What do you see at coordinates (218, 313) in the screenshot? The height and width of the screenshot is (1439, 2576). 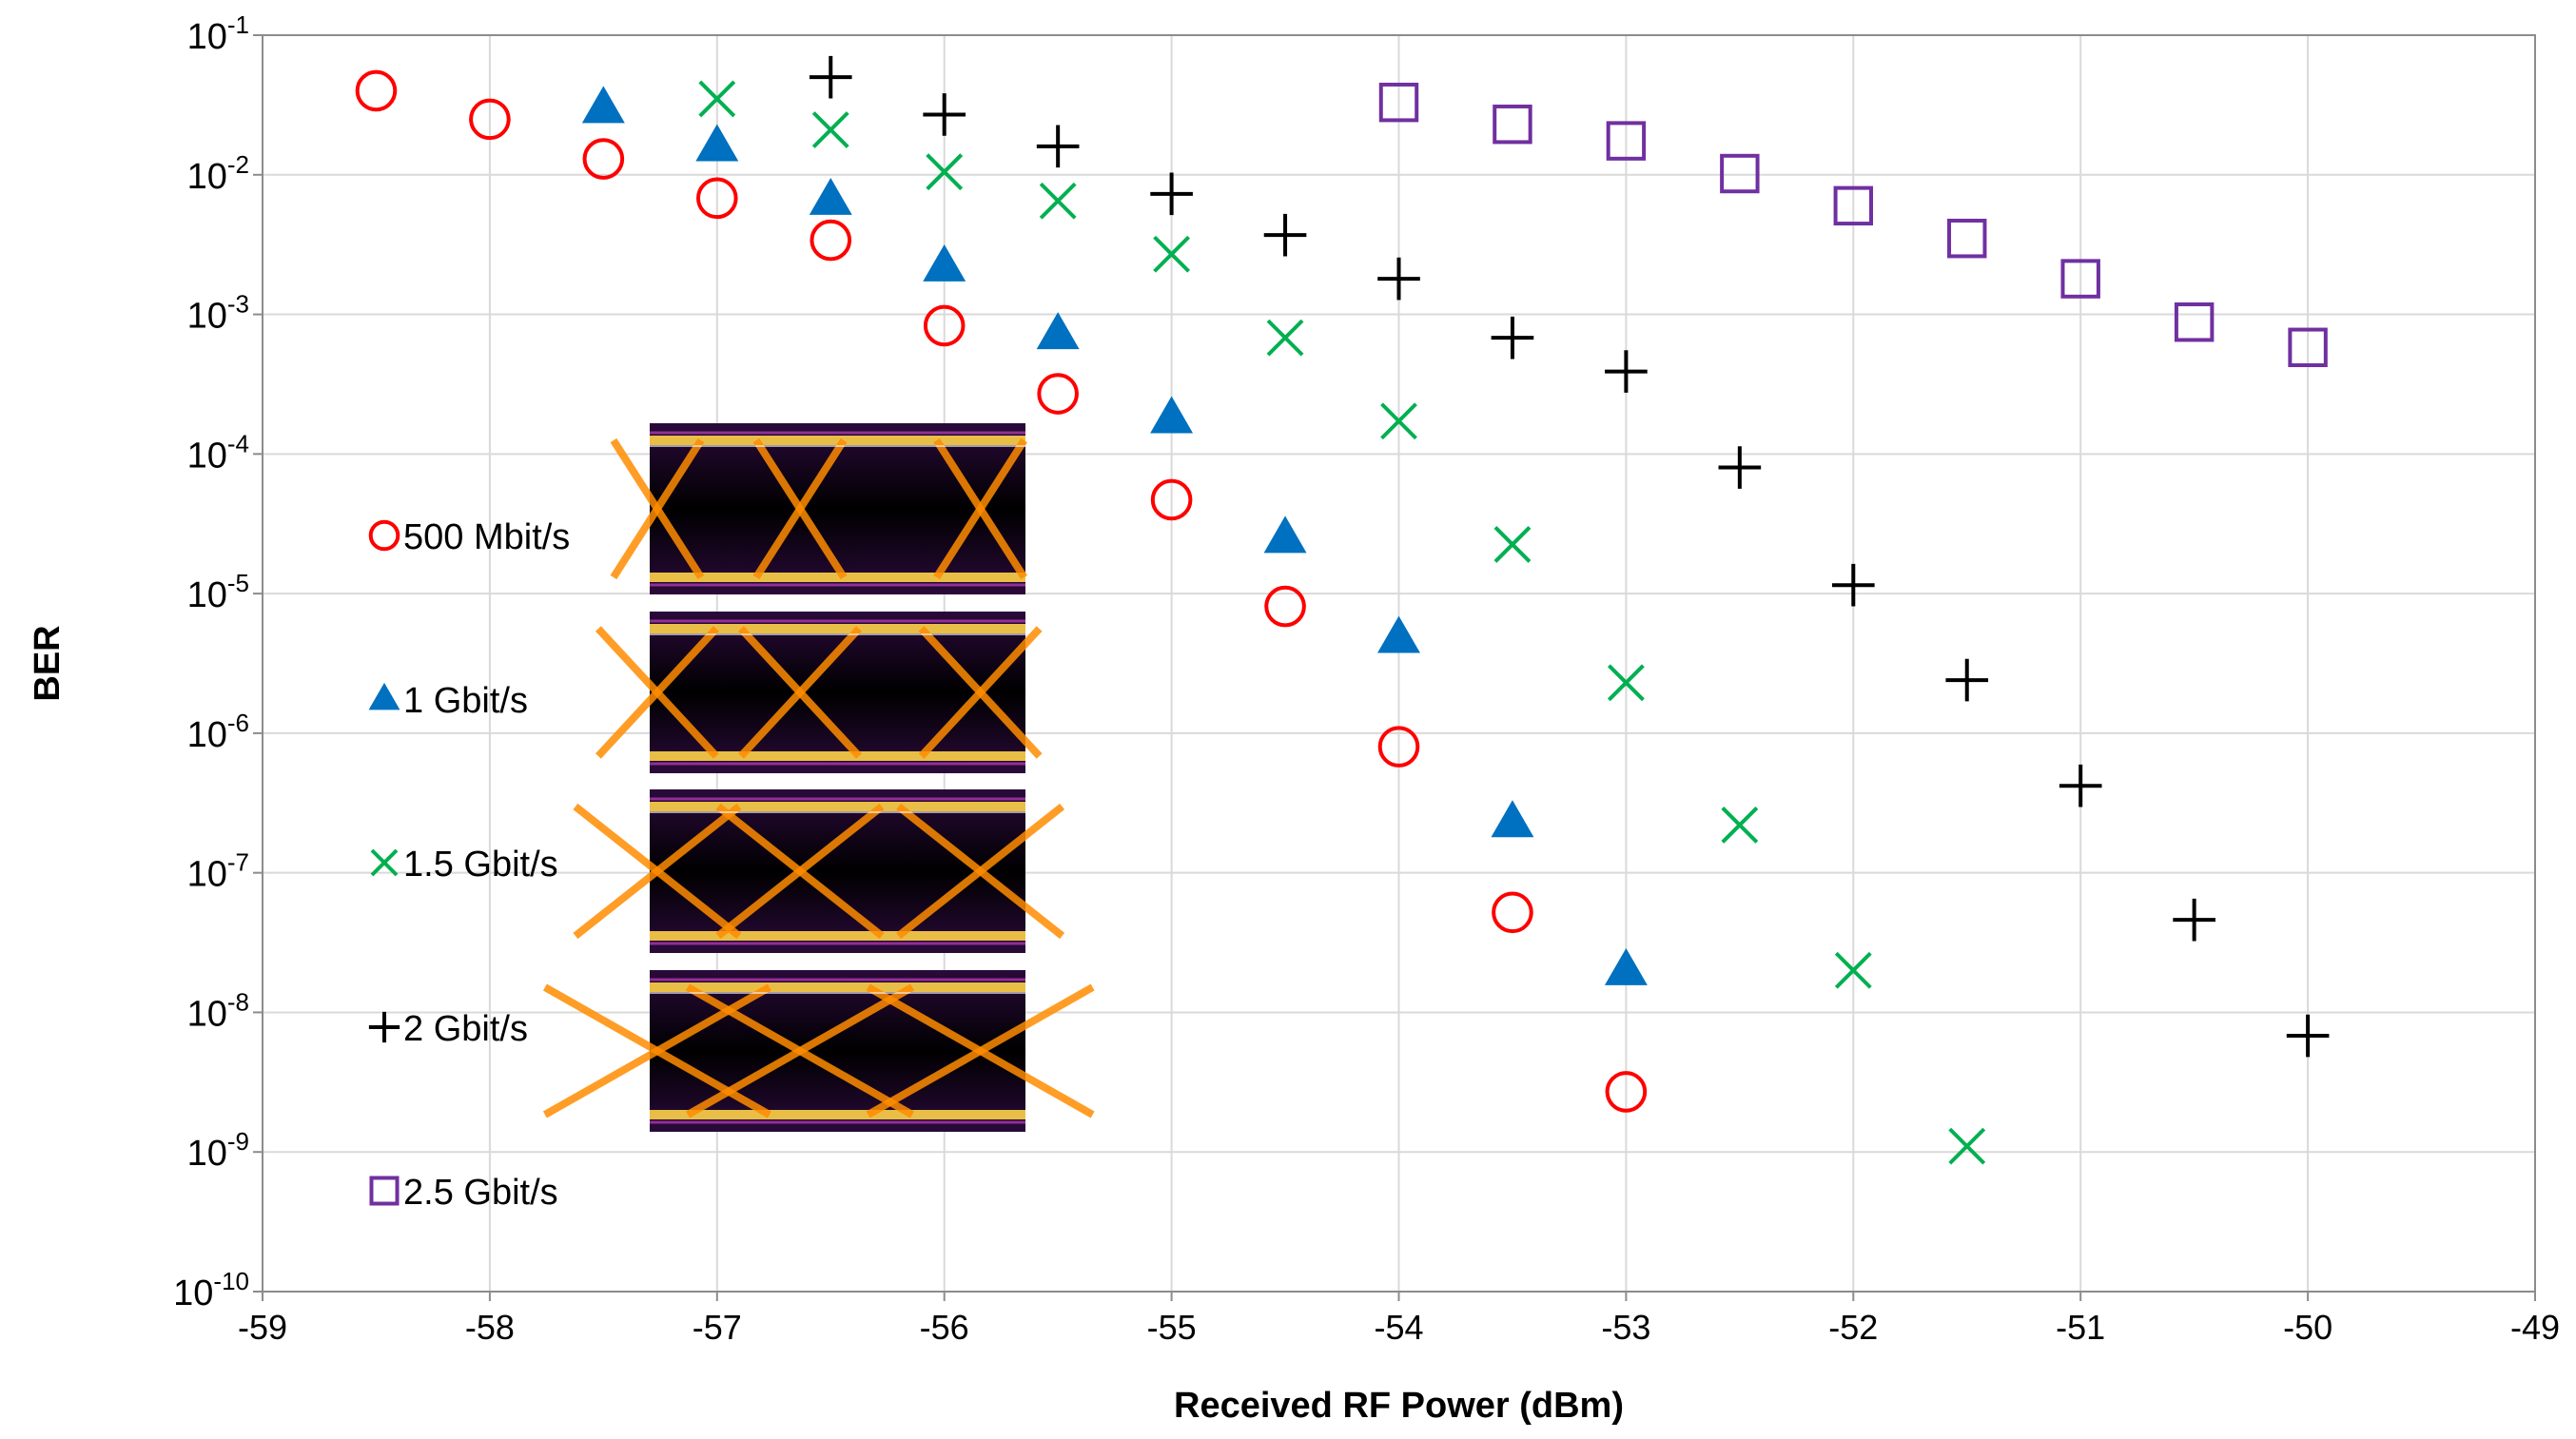 I see `y-tick-label: 10⁻³` at bounding box center [218, 313].